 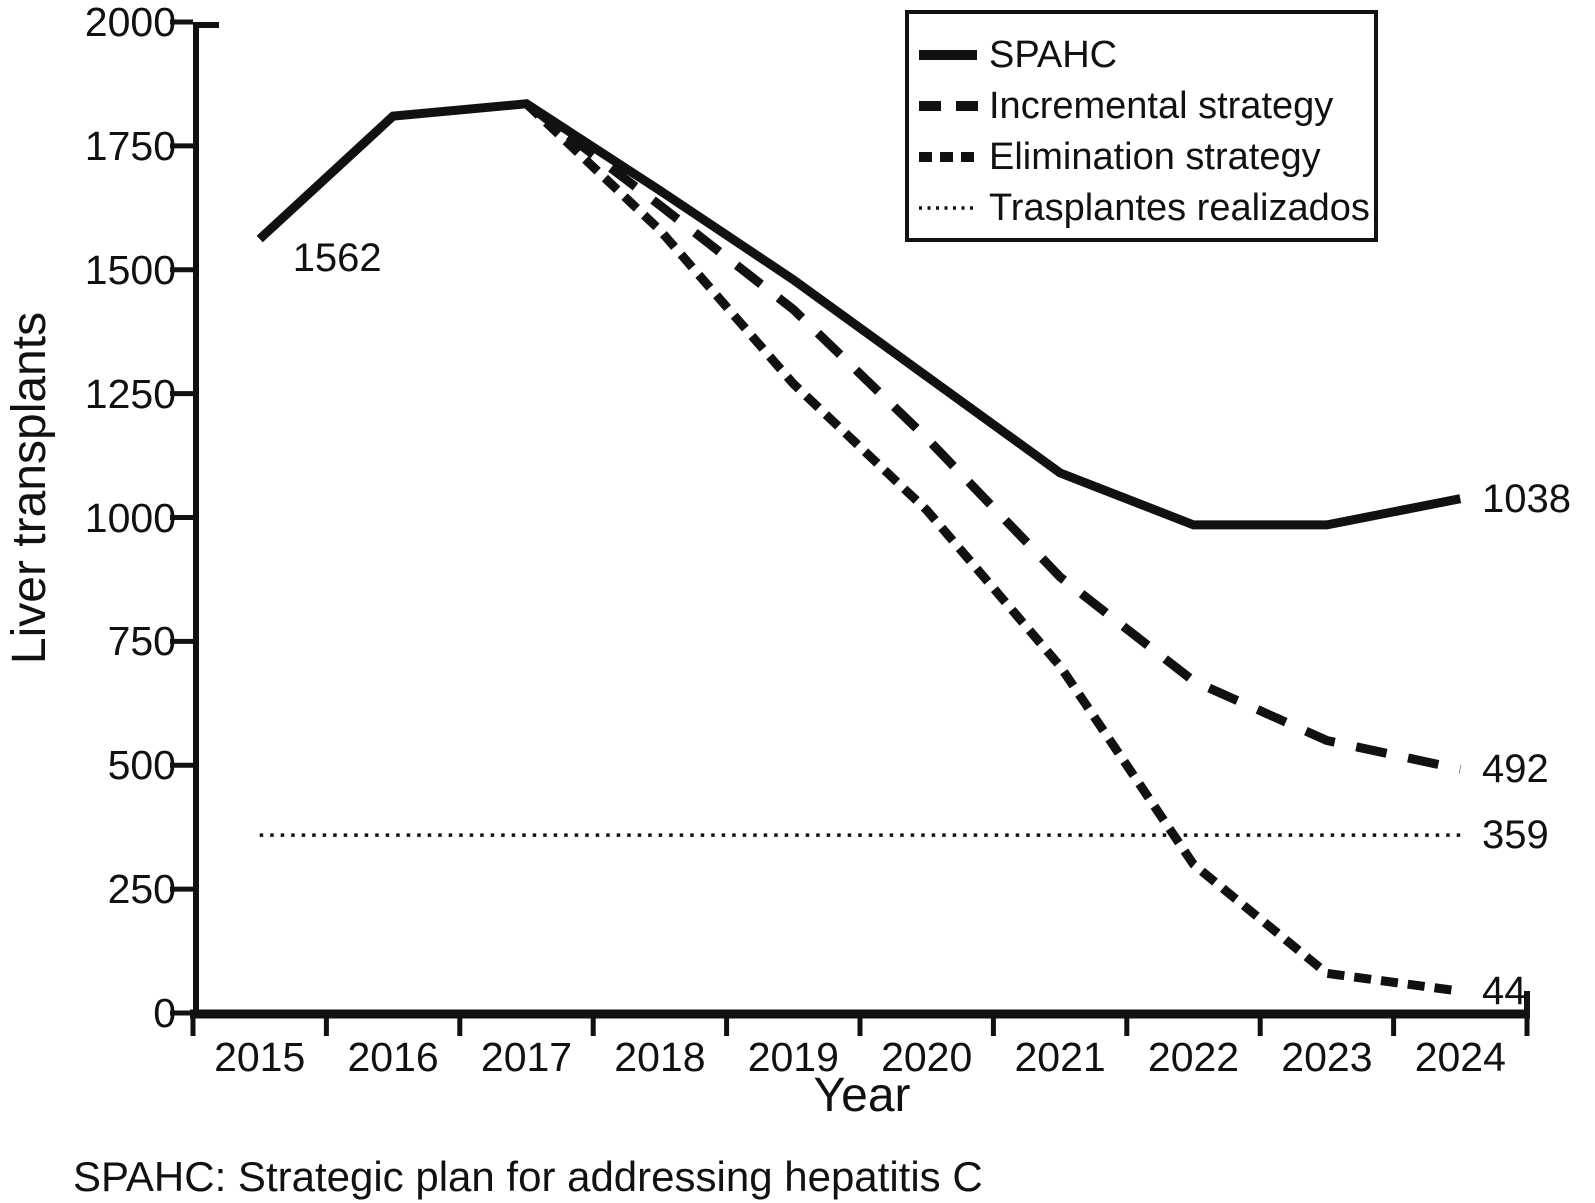 What do you see at coordinates (862, 1095) in the screenshot?
I see `x-axis-title: Year` at bounding box center [862, 1095].